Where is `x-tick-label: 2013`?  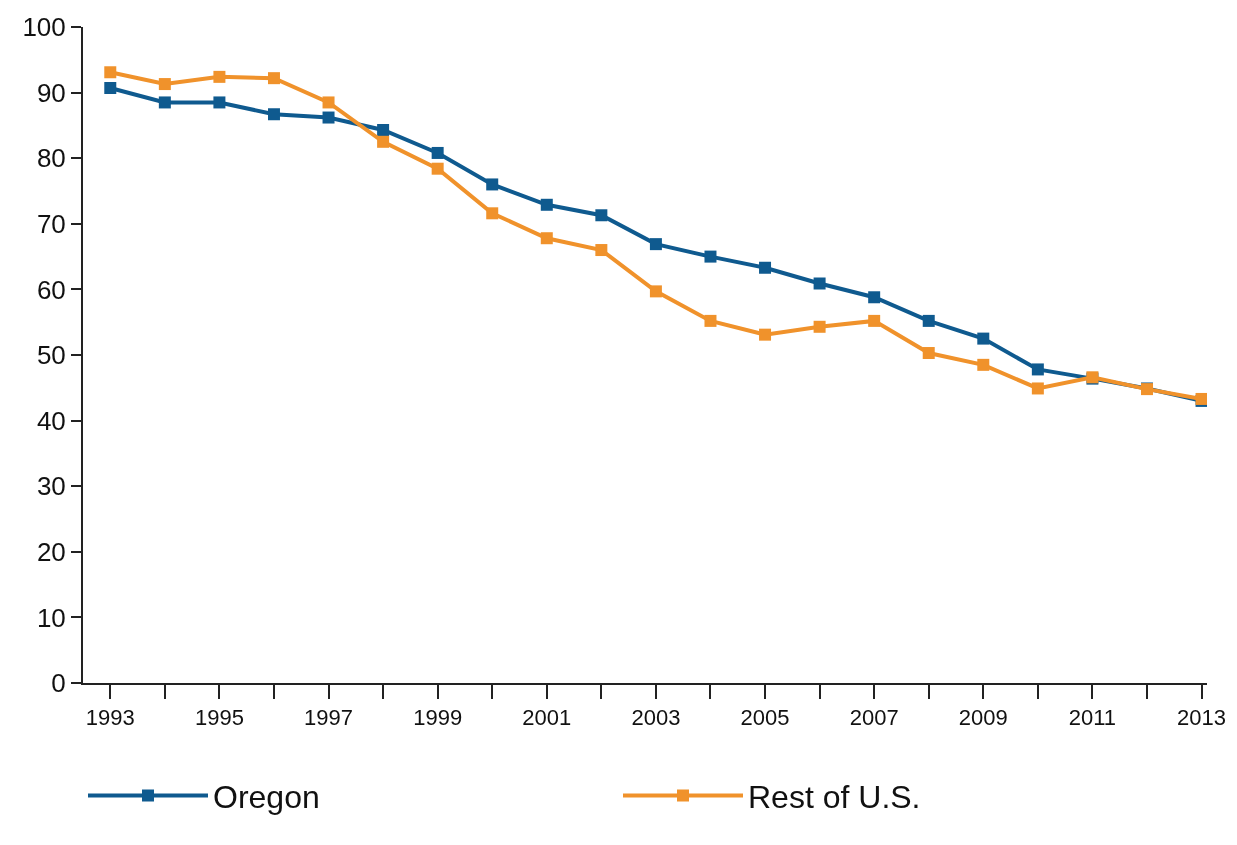 x-tick-label: 2013 is located at coordinates (1202, 718).